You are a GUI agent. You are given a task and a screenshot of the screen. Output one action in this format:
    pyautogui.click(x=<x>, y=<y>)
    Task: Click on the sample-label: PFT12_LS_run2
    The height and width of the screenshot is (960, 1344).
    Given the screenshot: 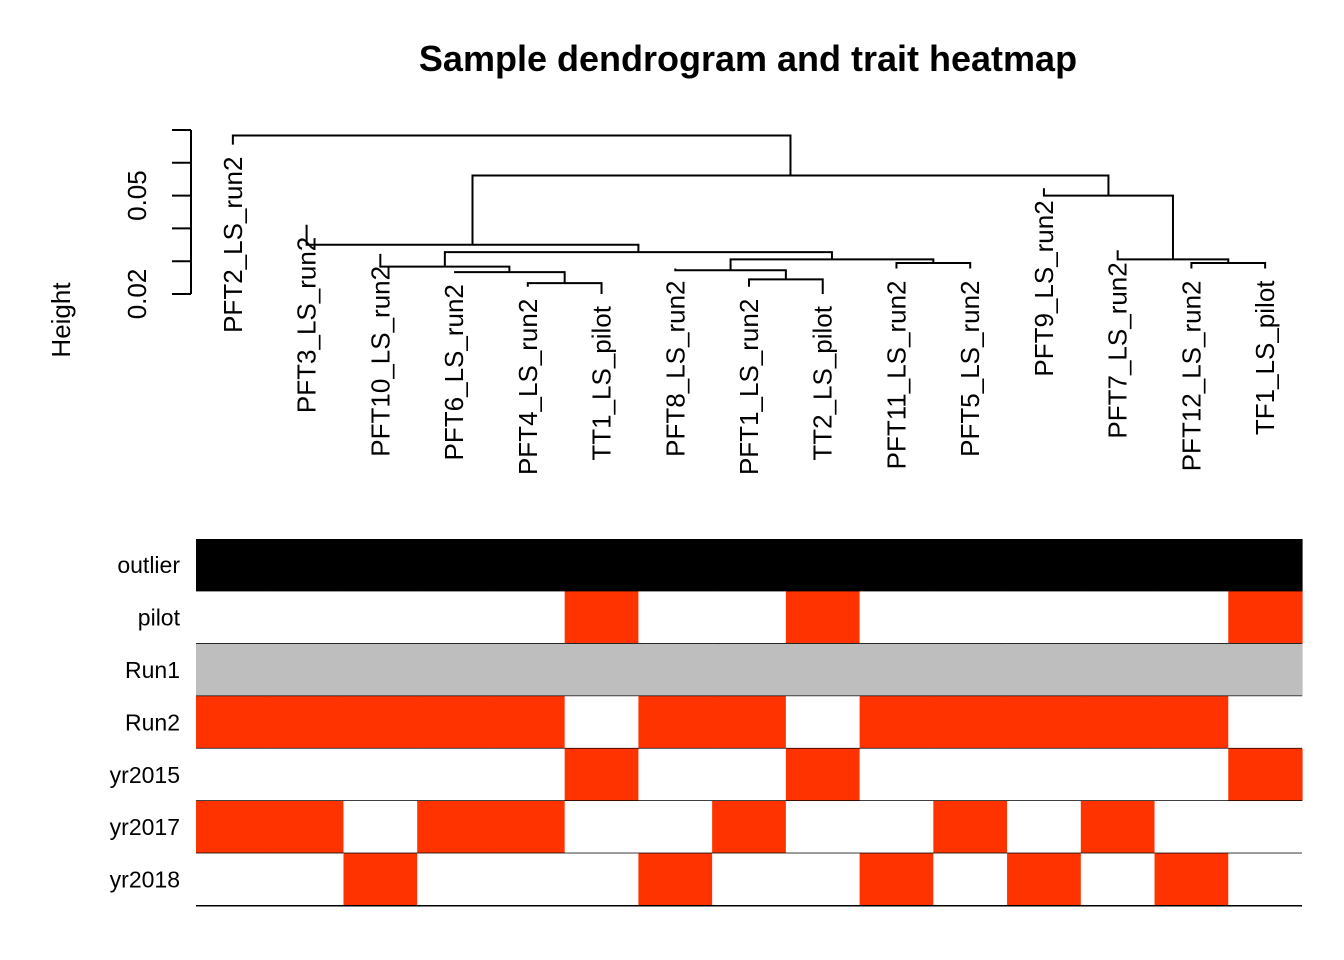 What is the action you would take?
    pyautogui.click(x=1191, y=375)
    